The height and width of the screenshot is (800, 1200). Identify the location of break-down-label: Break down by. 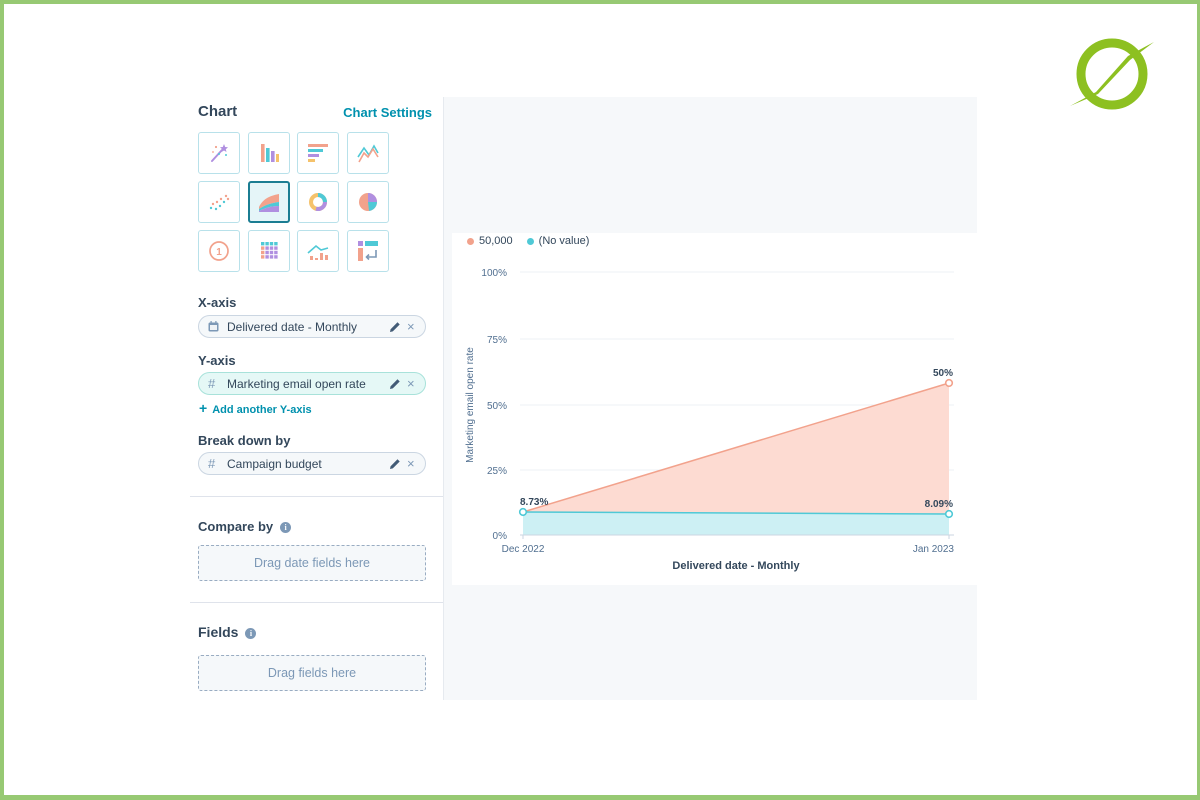
(244, 440).